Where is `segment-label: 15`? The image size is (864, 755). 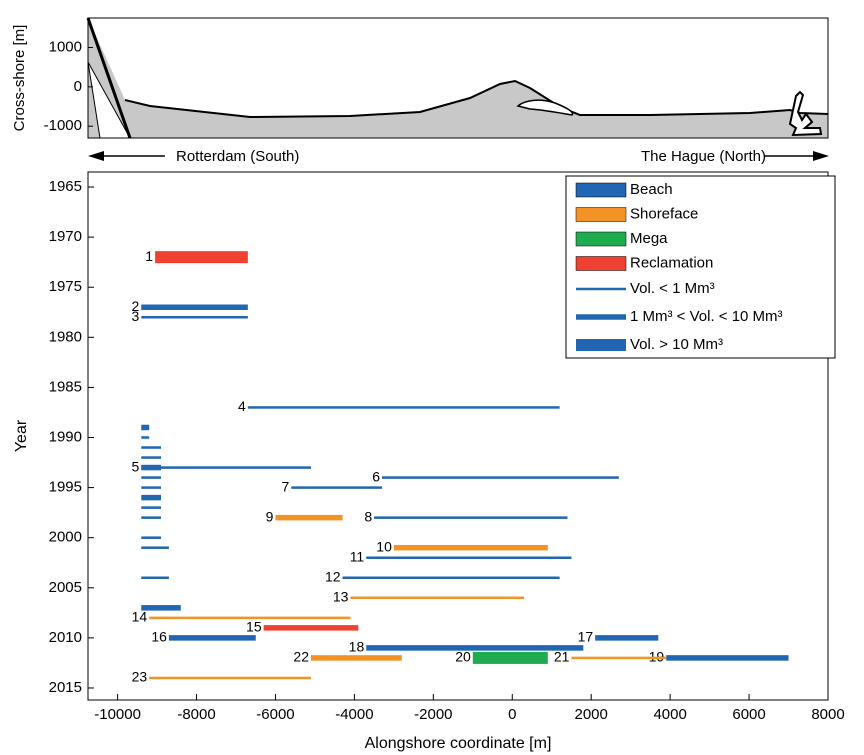
segment-label: 15 is located at coordinates (254, 627).